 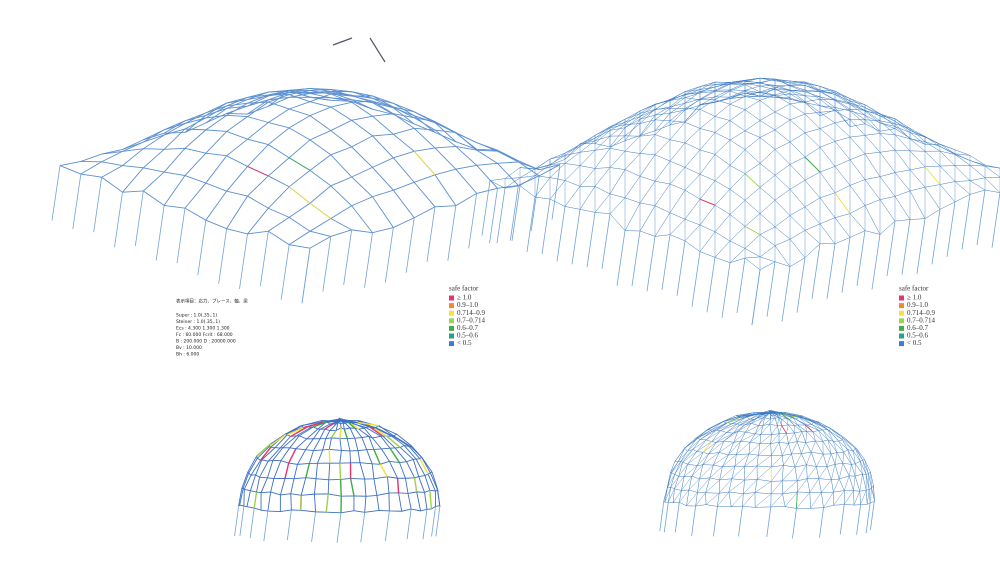 What do you see at coordinates (914, 298) in the screenshot?
I see `legend-label: ≥ 1.0` at bounding box center [914, 298].